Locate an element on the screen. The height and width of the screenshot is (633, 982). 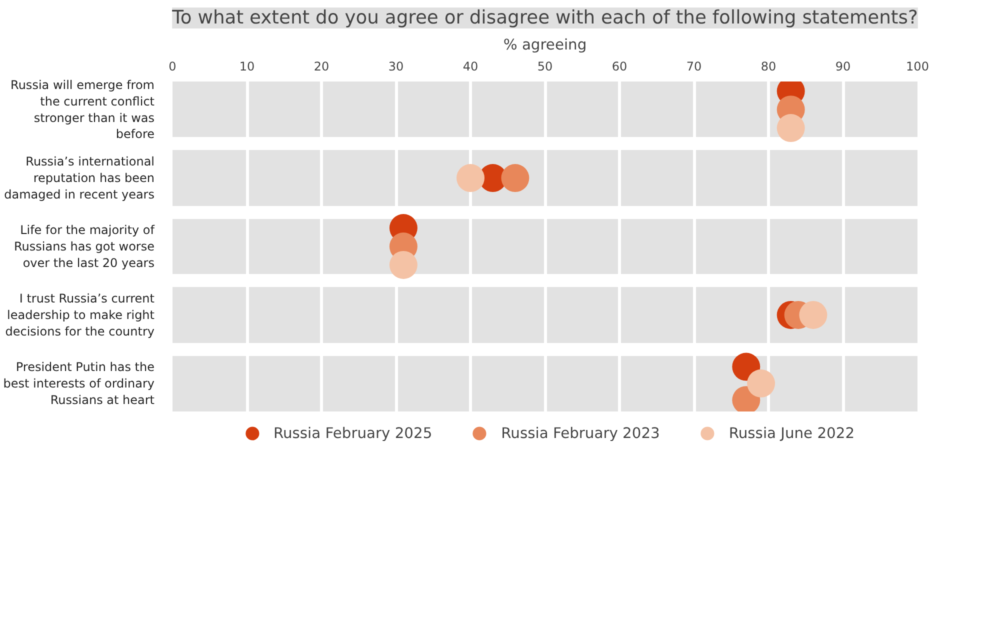
x-axis-title: % agreeing is located at coordinates (545, 45).